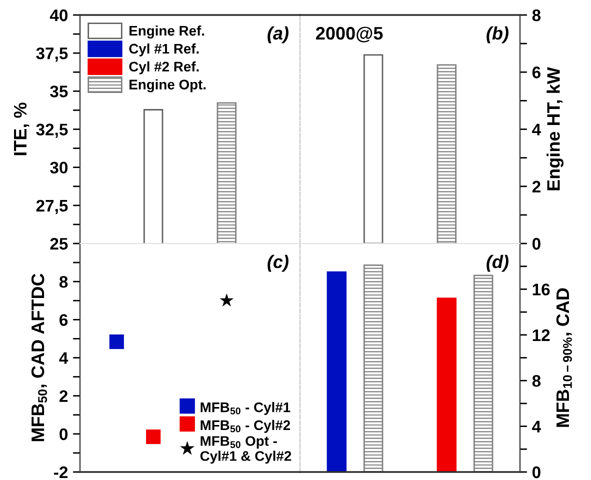 The width and height of the screenshot is (591, 480). What do you see at coordinates (22, 129) in the screenshot?
I see `y-axis-title: ITE, %` at bounding box center [22, 129].